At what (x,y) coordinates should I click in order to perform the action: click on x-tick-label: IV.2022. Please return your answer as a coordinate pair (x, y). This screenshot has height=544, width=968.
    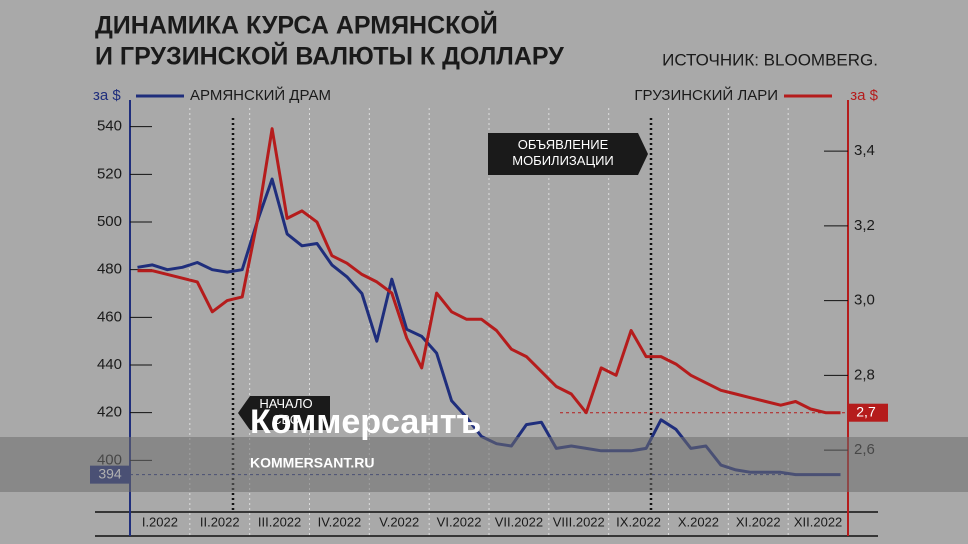
    Looking at the image, I should click on (340, 521).